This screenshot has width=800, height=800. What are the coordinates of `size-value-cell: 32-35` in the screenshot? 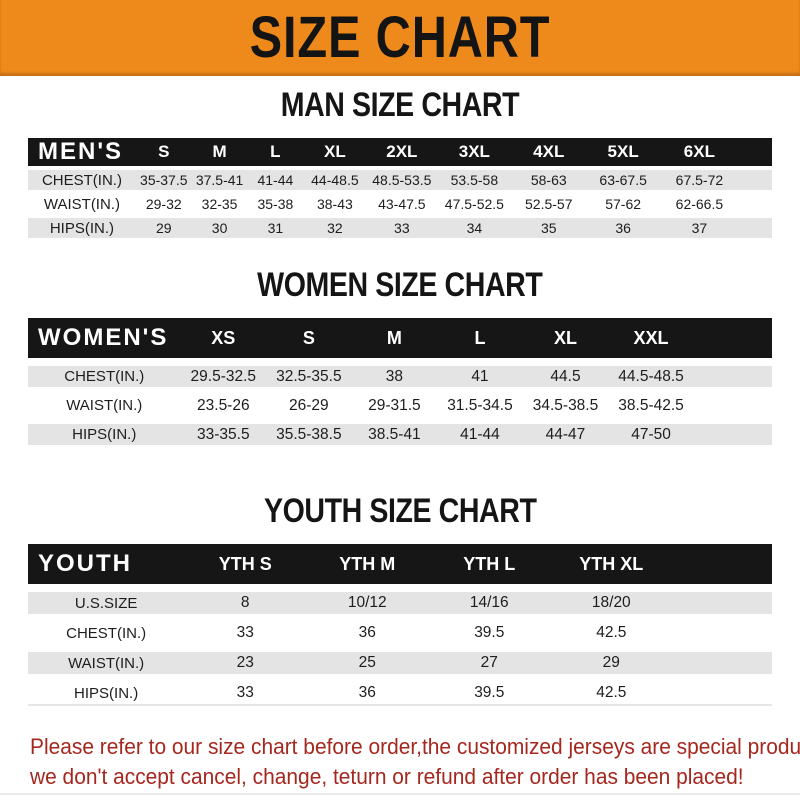 It's located at (219, 203).